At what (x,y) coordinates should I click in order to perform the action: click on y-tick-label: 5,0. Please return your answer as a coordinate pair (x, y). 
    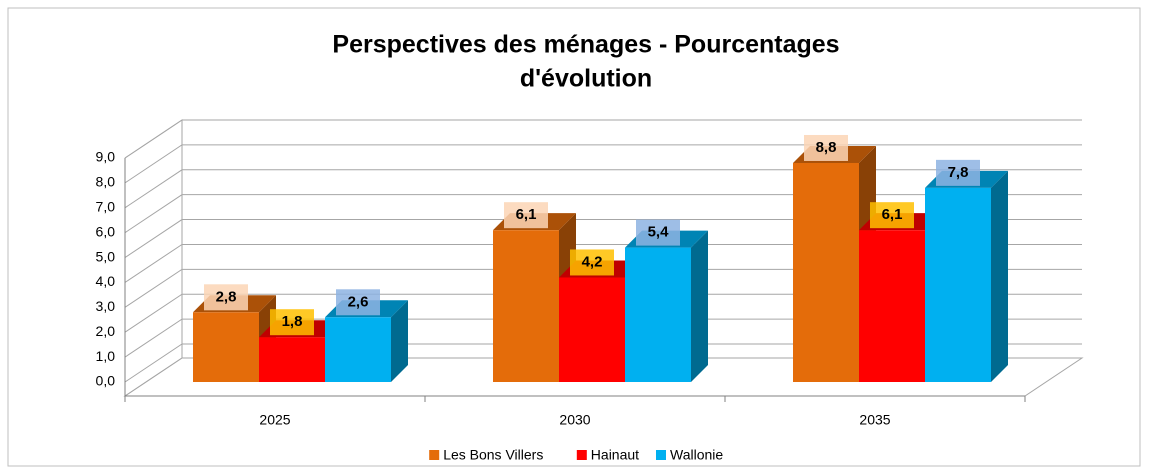
    Looking at the image, I should click on (106, 256).